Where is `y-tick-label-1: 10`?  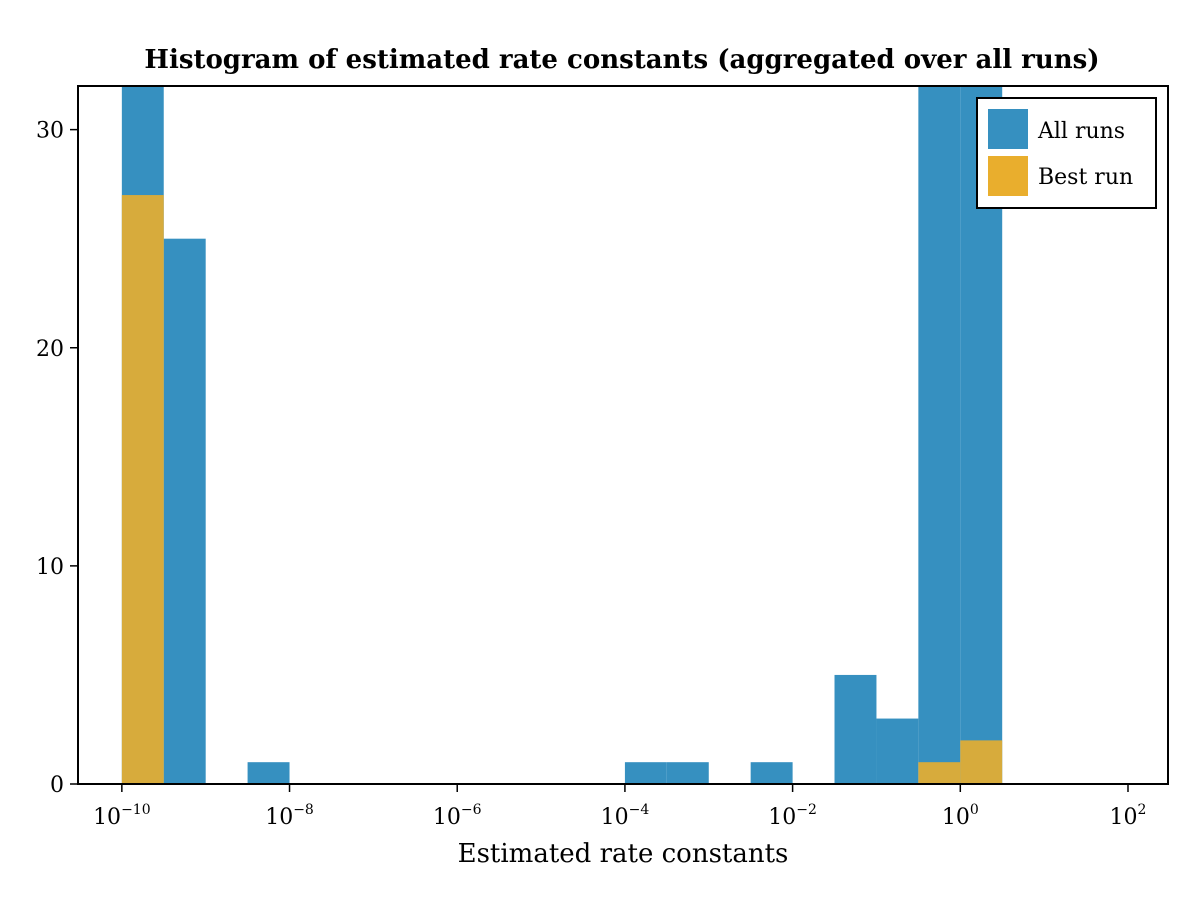
y-tick-label-1: 10 is located at coordinates (50, 567).